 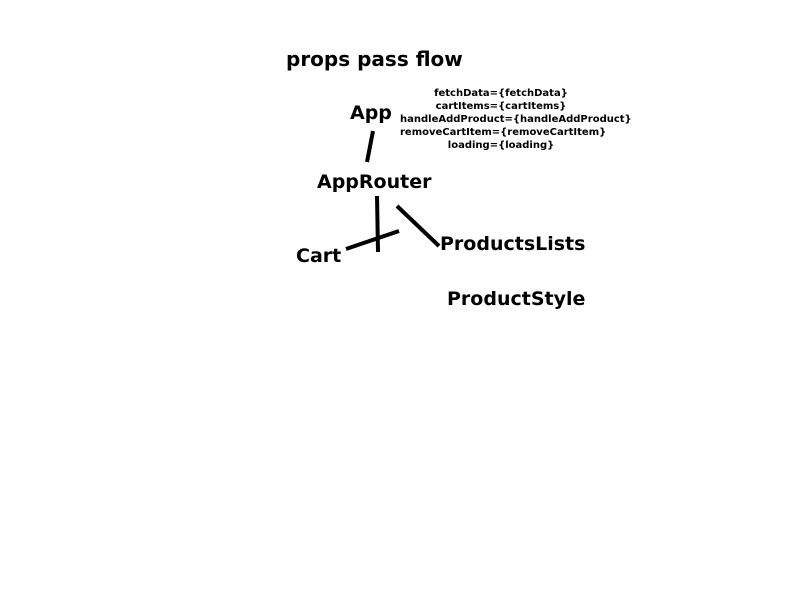 What do you see at coordinates (370, 146) in the screenshot?
I see `edge-app-to-approuter` at bounding box center [370, 146].